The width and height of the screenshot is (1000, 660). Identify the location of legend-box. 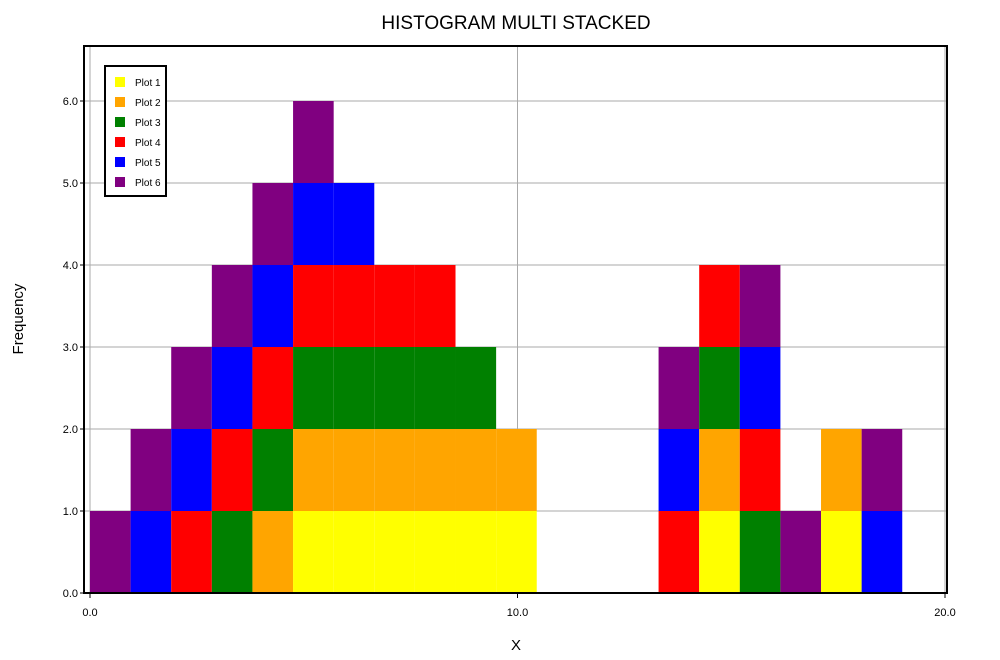
(135, 131).